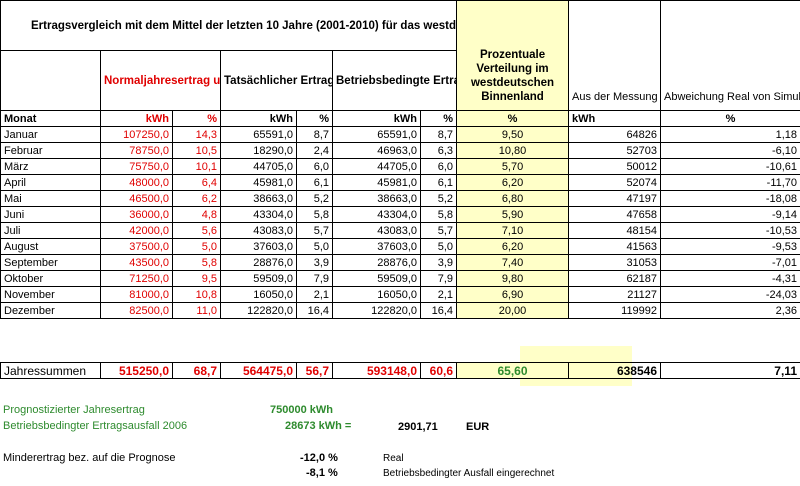  What do you see at coordinates (196, 150) in the screenshot?
I see `normal-pct-cell: 10,5` at bounding box center [196, 150].